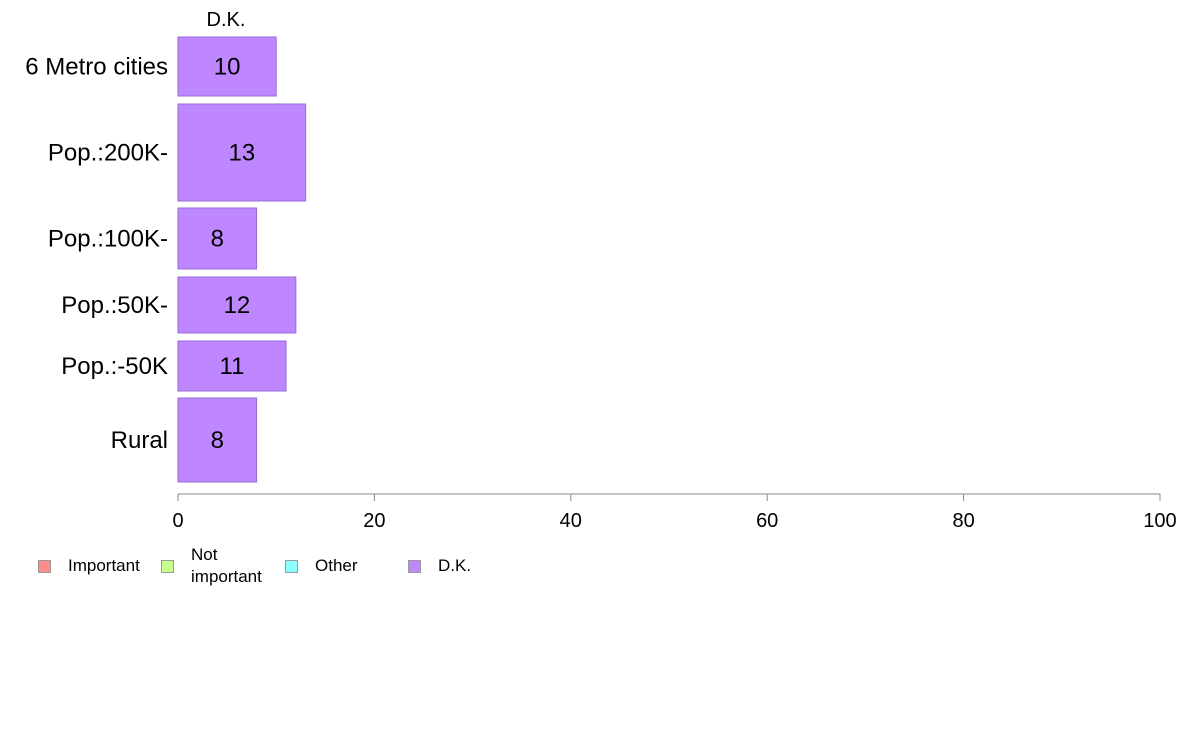 This screenshot has width=1188, height=736. What do you see at coordinates (108, 153) in the screenshot?
I see `category-label-pop-200k: Pop.:200K-` at bounding box center [108, 153].